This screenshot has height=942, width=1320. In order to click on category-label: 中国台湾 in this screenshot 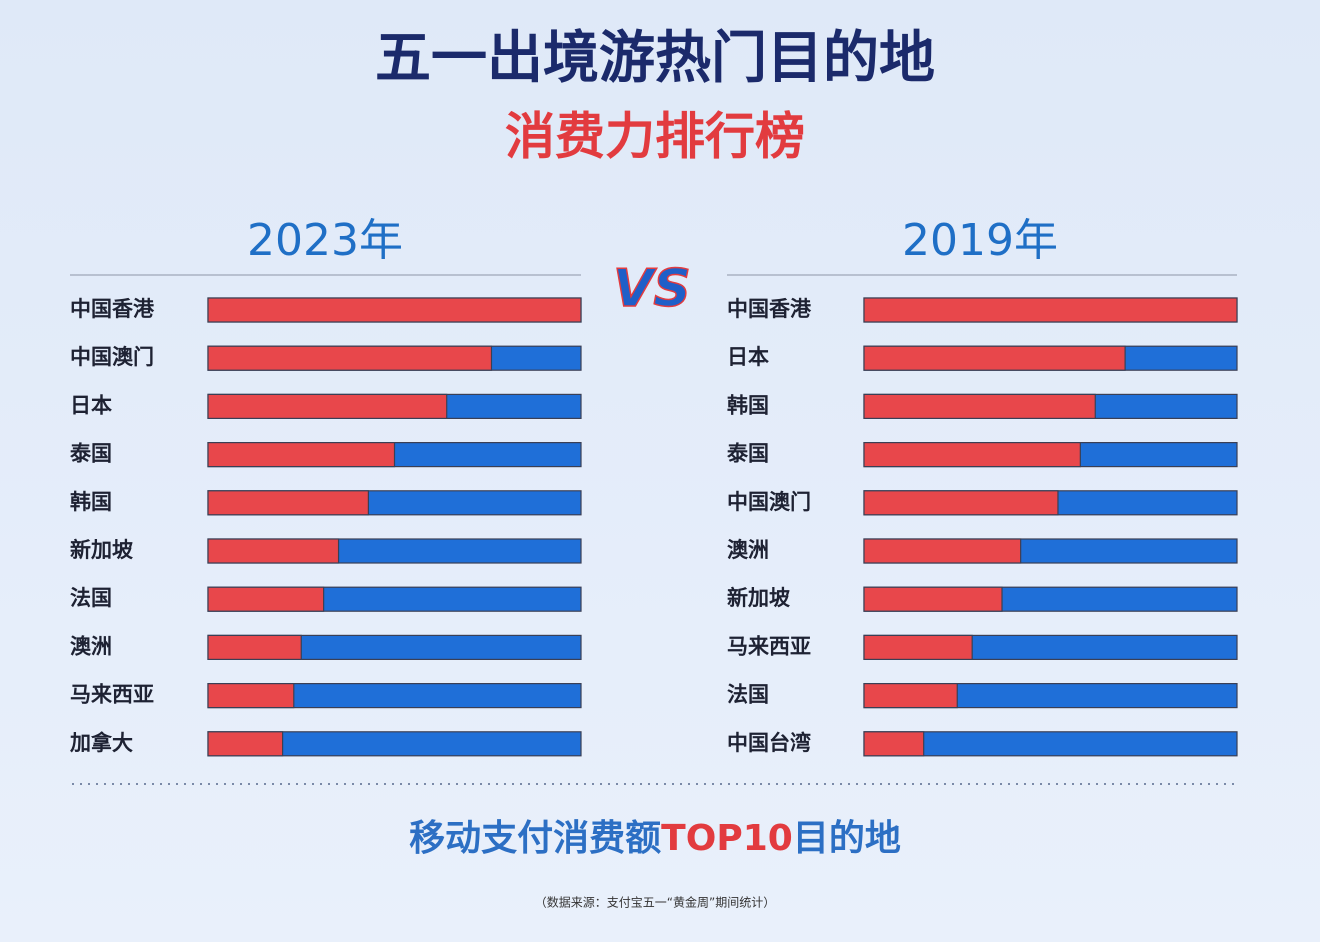, I will do `click(769, 743)`.